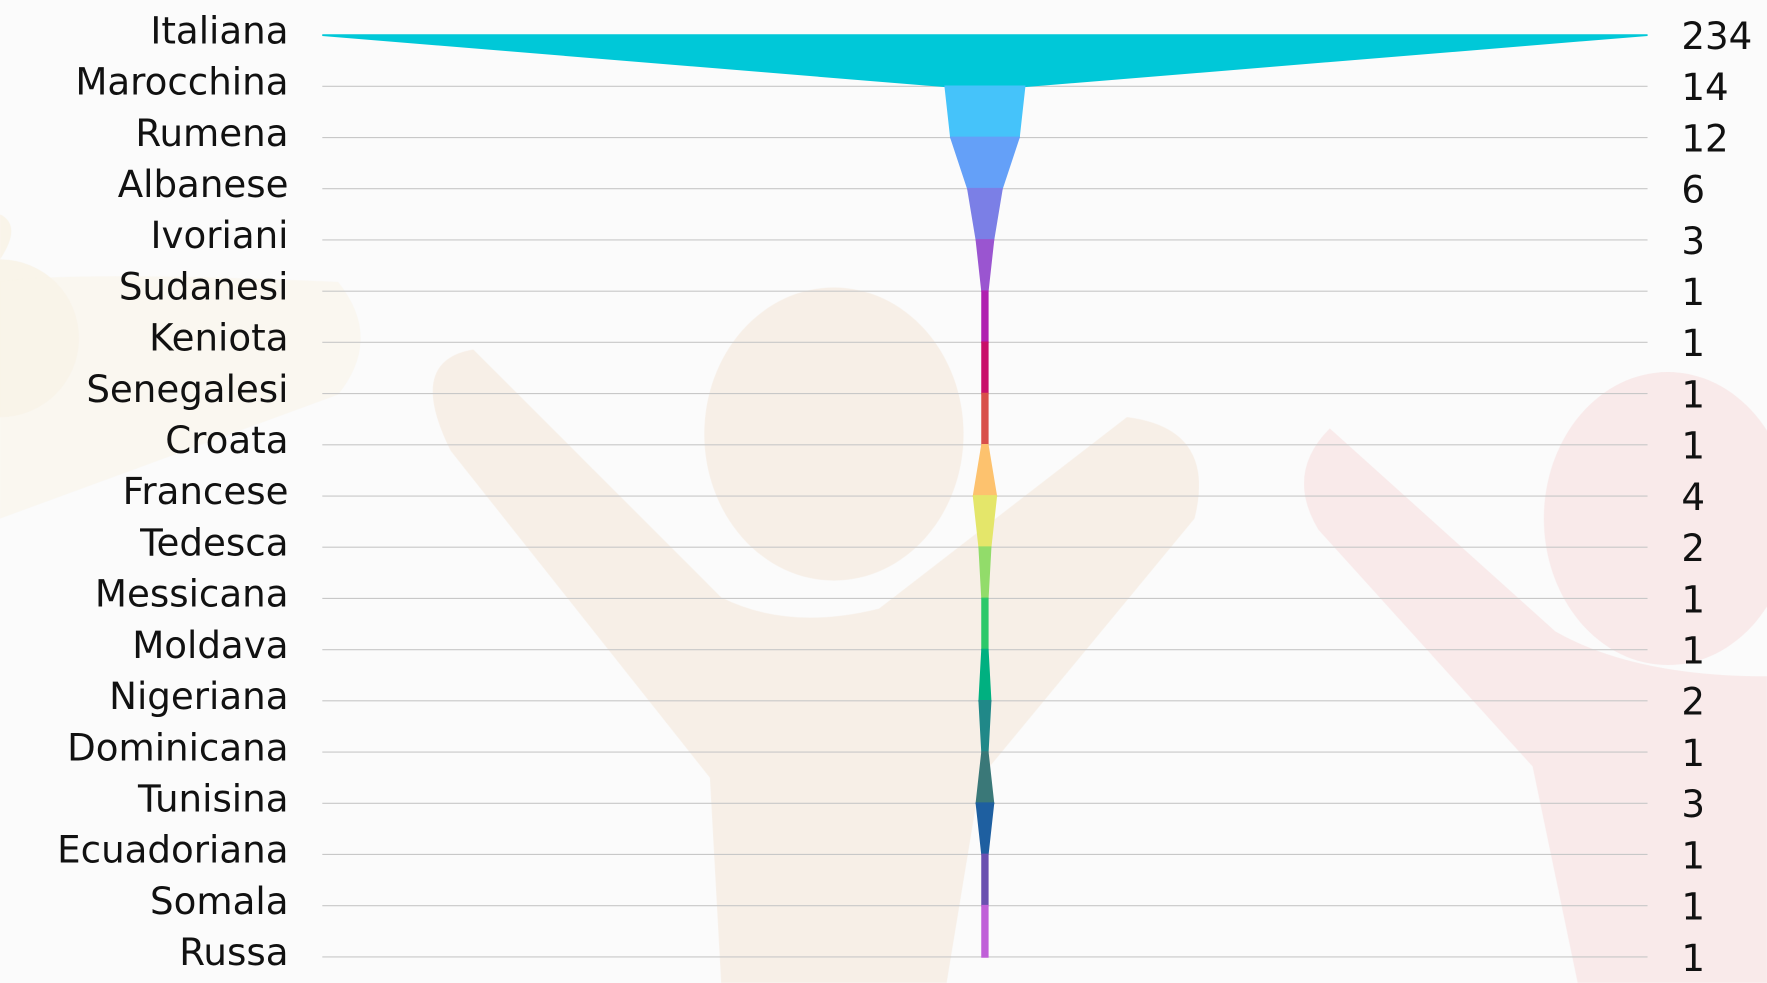  What do you see at coordinates (177, 747) in the screenshot?
I see `category-label: Dominicana` at bounding box center [177, 747].